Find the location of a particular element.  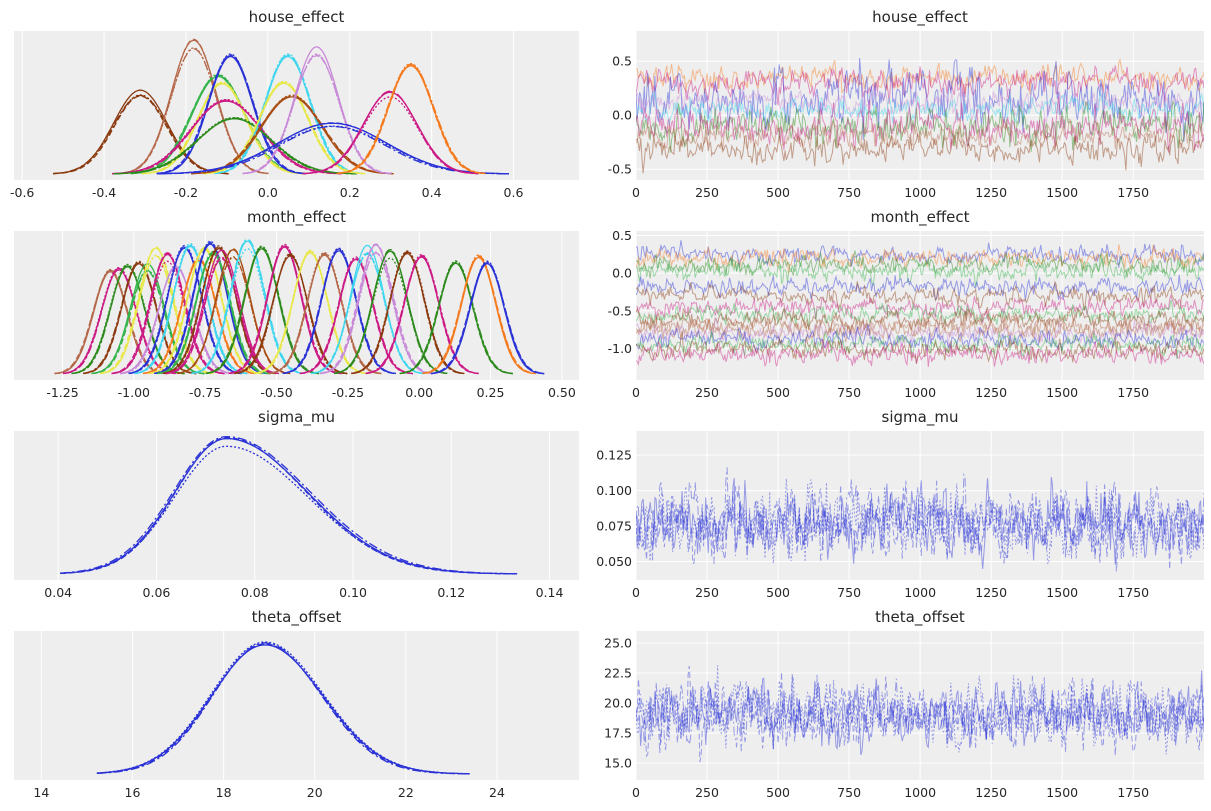

y-tick-label: -0.5 is located at coordinates (620, 310).